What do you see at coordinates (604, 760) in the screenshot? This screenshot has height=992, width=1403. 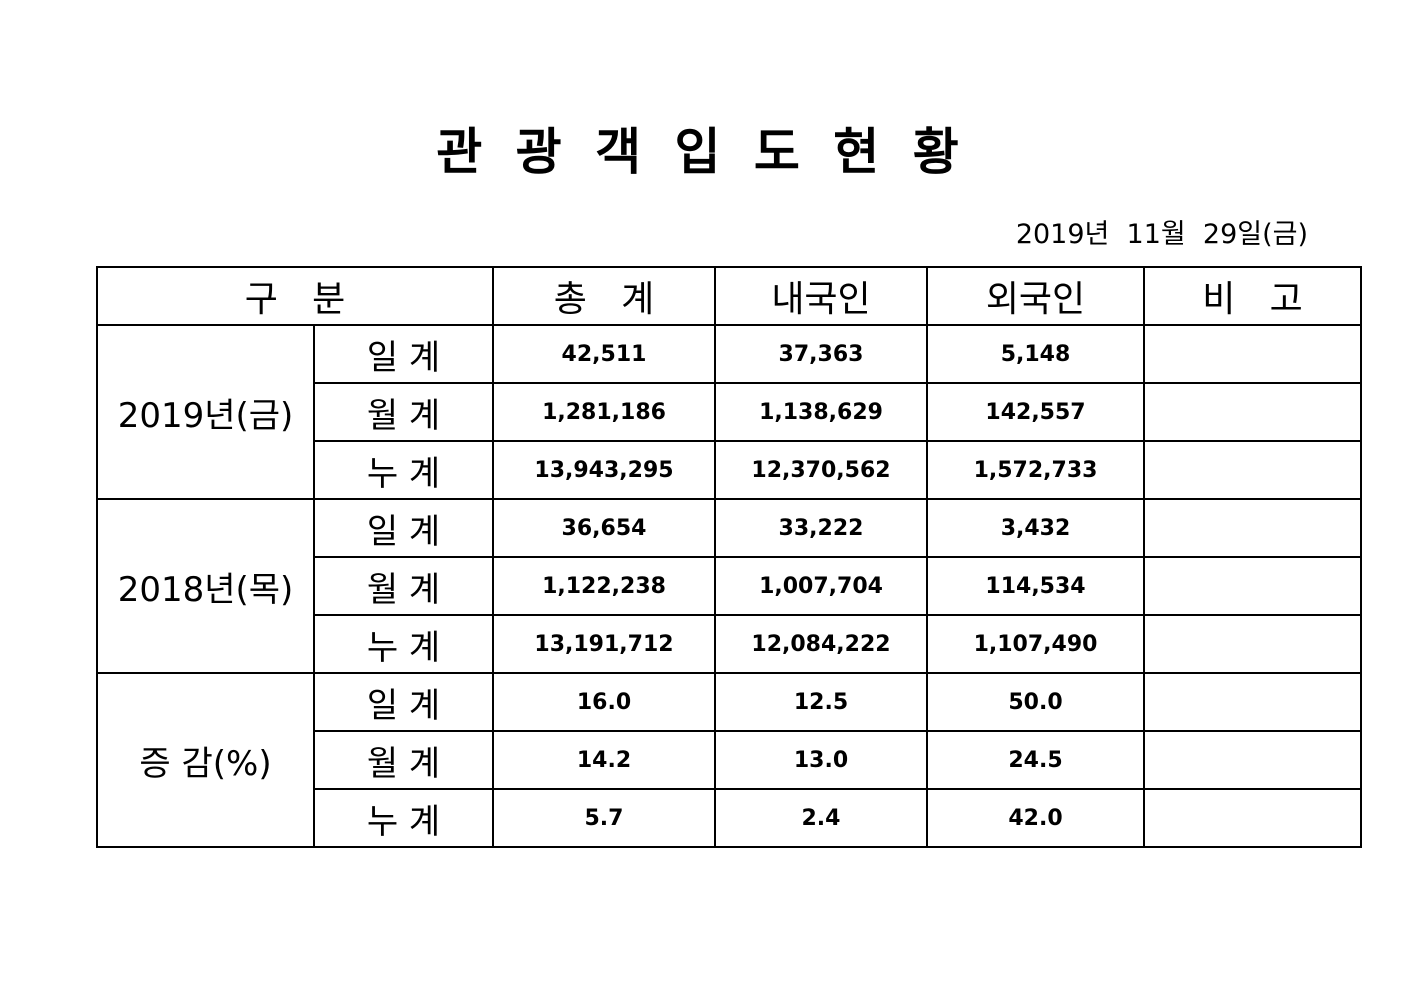 I see `cell-value: 14.2` at bounding box center [604, 760].